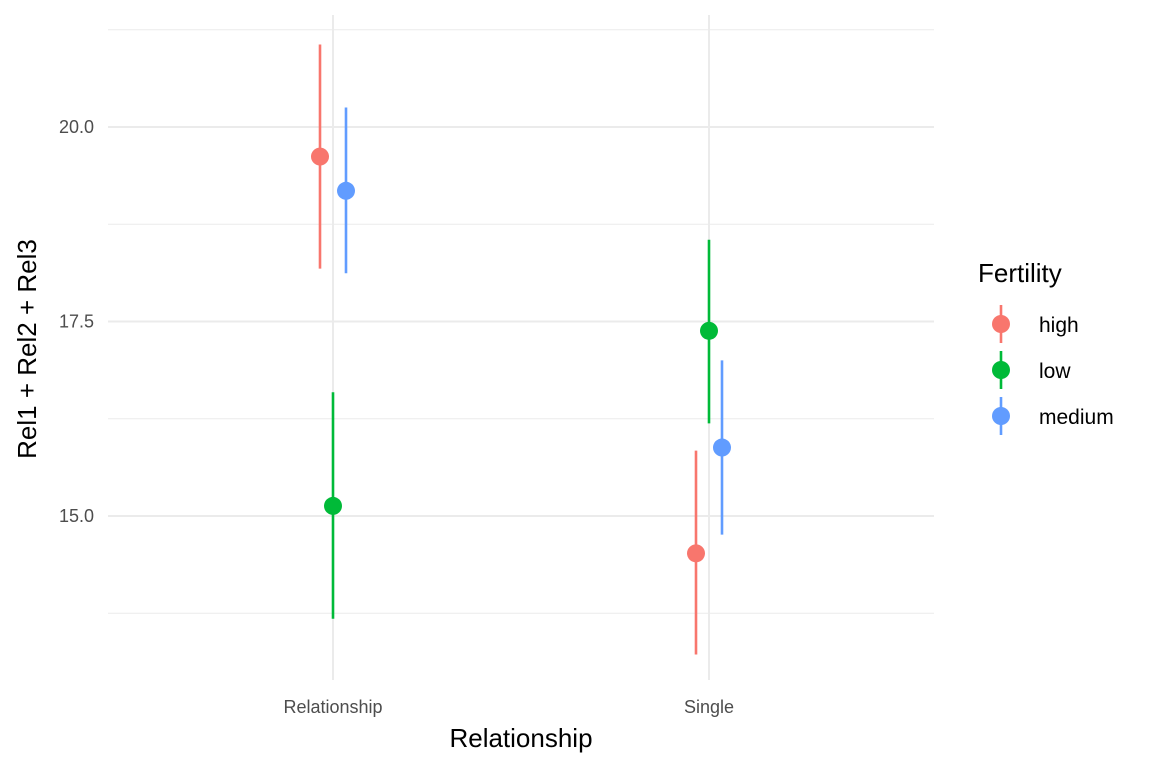 Image resolution: width=1152 pixels, height=768 pixels. What do you see at coordinates (76, 516) in the screenshot?
I see `y-tick-label: 15.0` at bounding box center [76, 516].